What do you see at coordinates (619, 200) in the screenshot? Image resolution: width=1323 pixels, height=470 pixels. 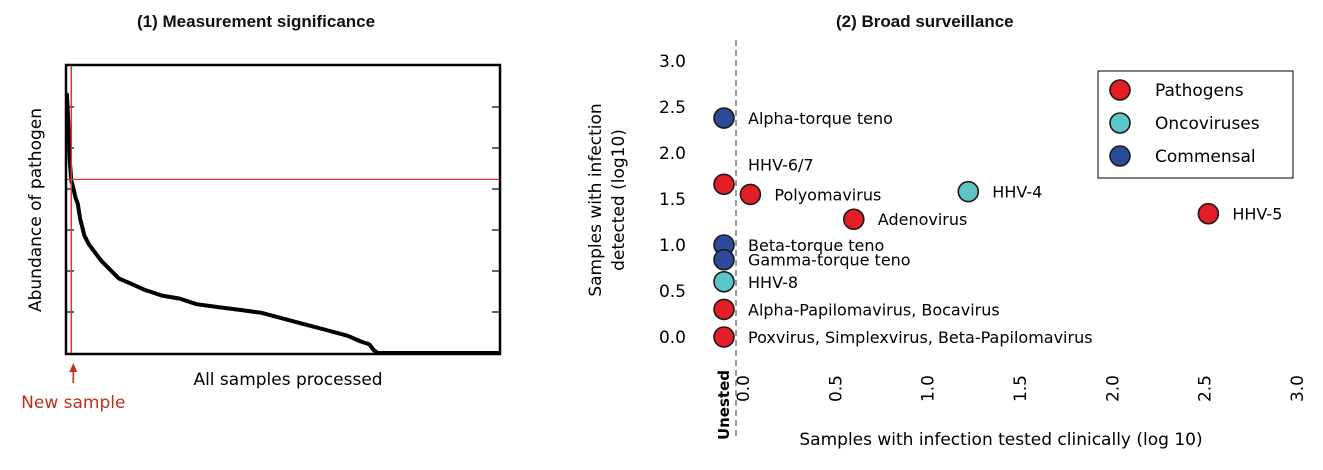 I see `right-y-axis-label-line2: detected (log10)` at bounding box center [619, 200].